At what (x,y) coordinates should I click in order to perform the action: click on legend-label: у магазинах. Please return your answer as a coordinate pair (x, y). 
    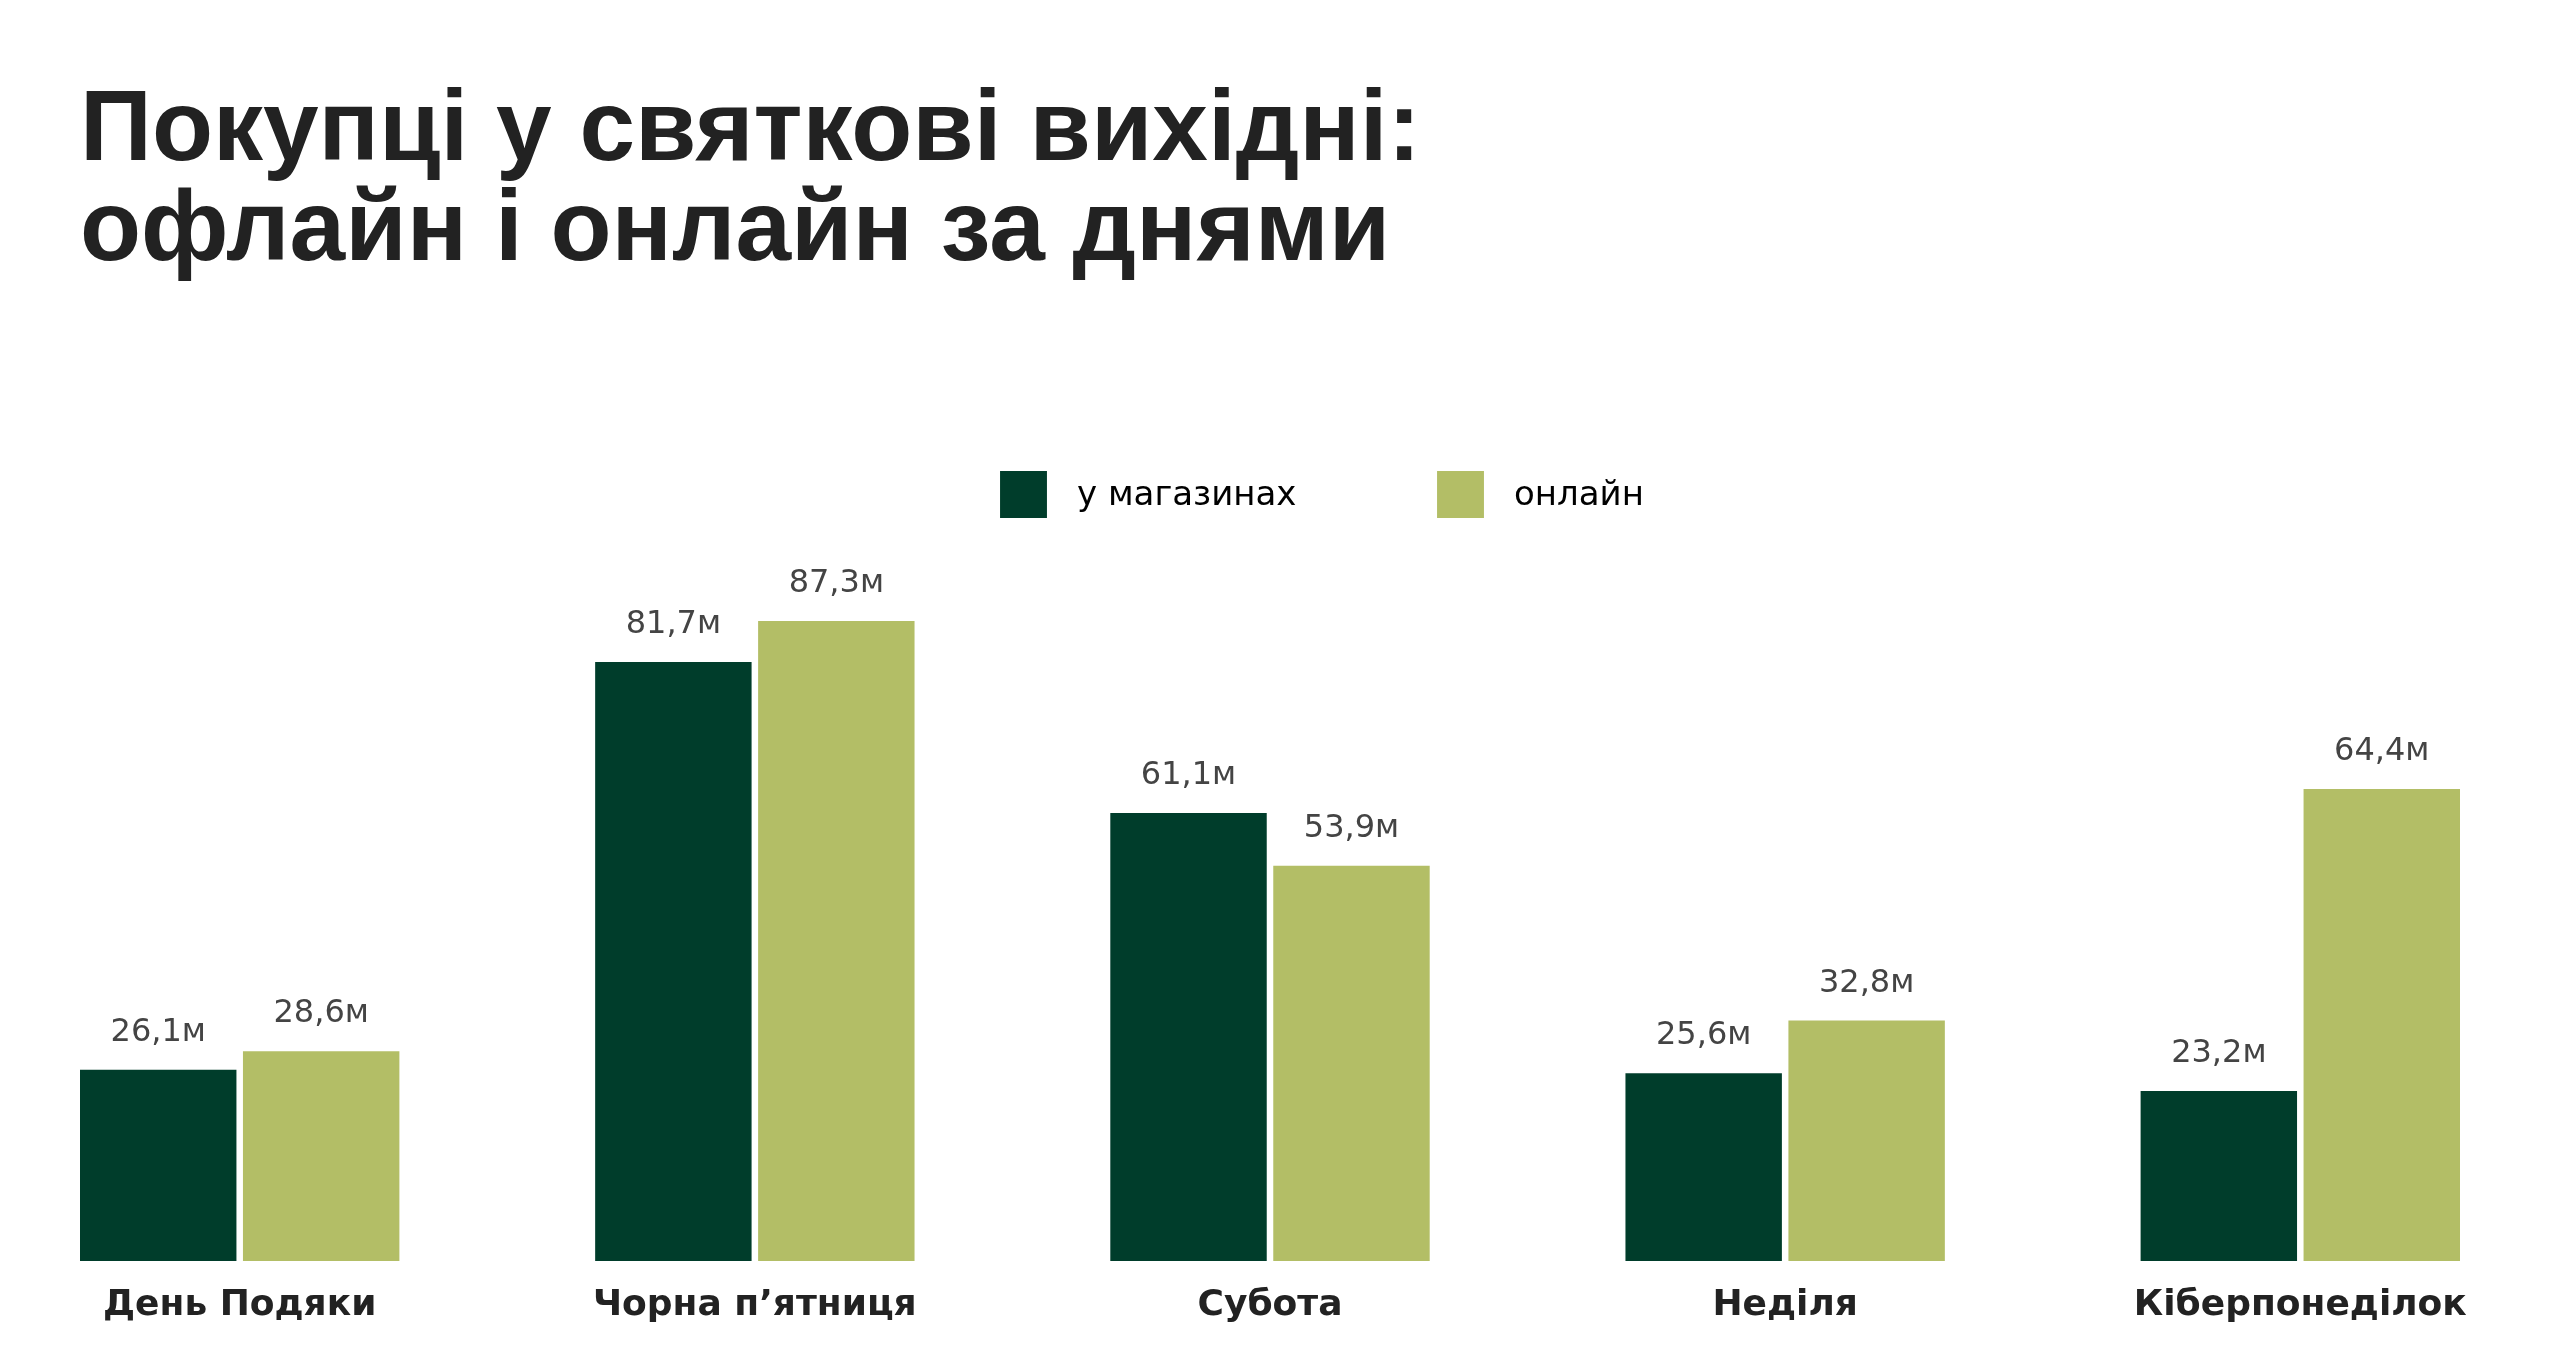
    Looking at the image, I should click on (1187, 492).